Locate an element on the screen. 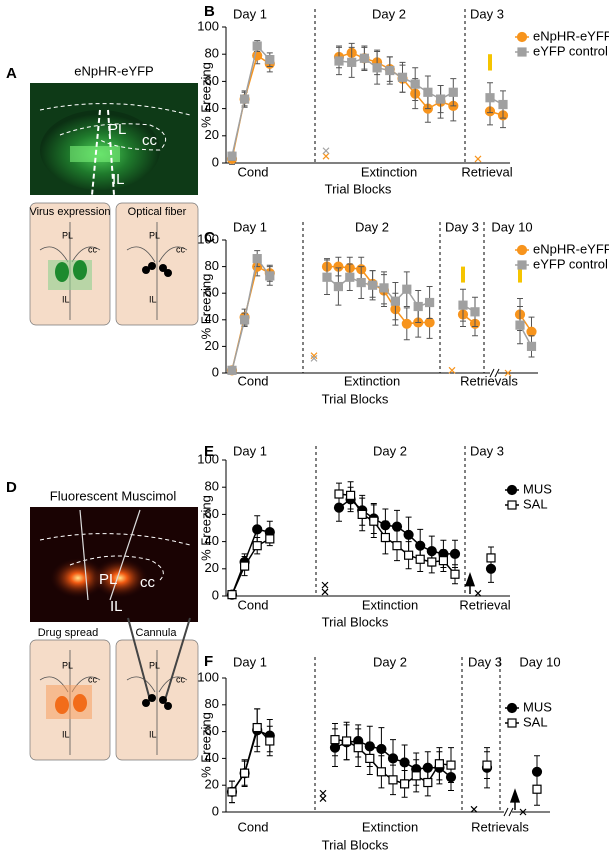 The image size is (609, 853). panel-title: Fluorescent Muscimol is located at coordinates (113, 495).